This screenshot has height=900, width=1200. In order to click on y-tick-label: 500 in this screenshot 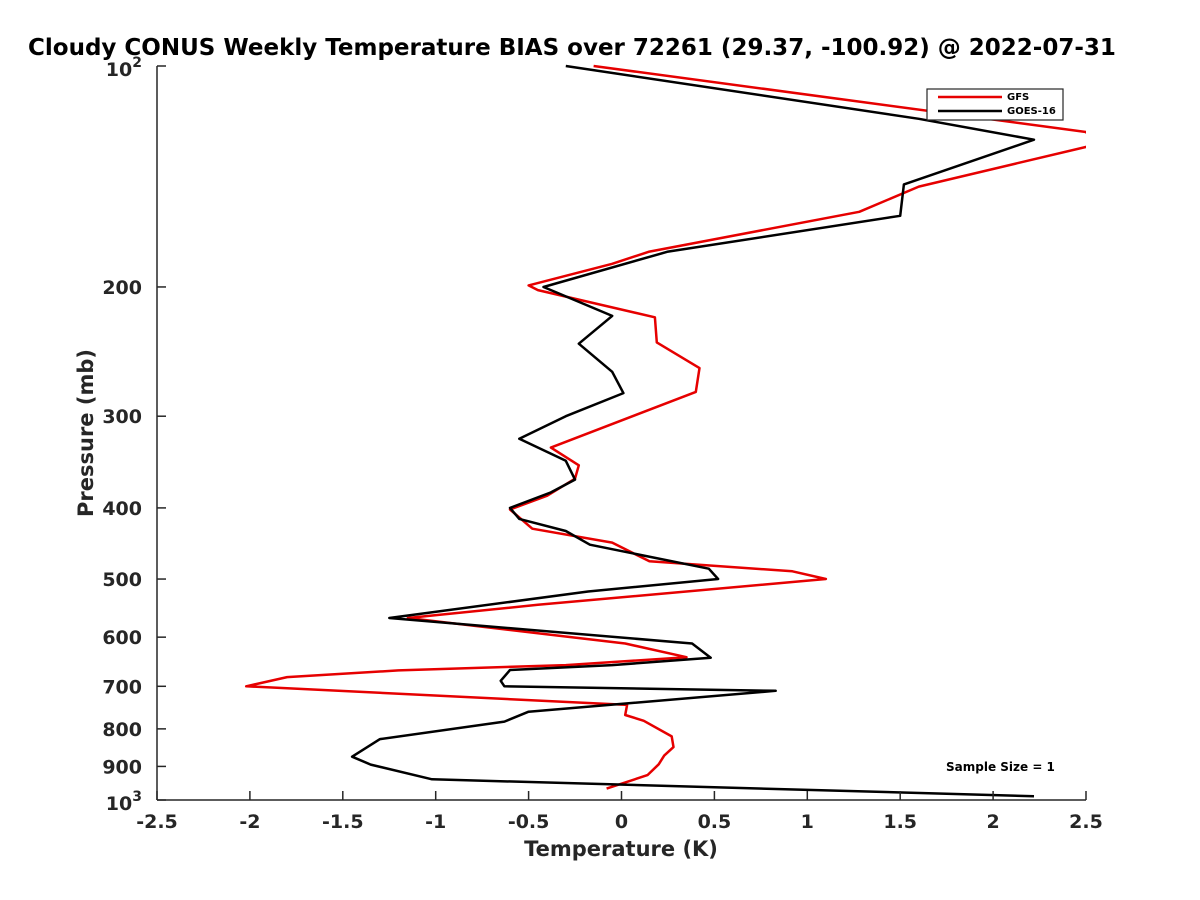, I will do `click(122, 580)`.